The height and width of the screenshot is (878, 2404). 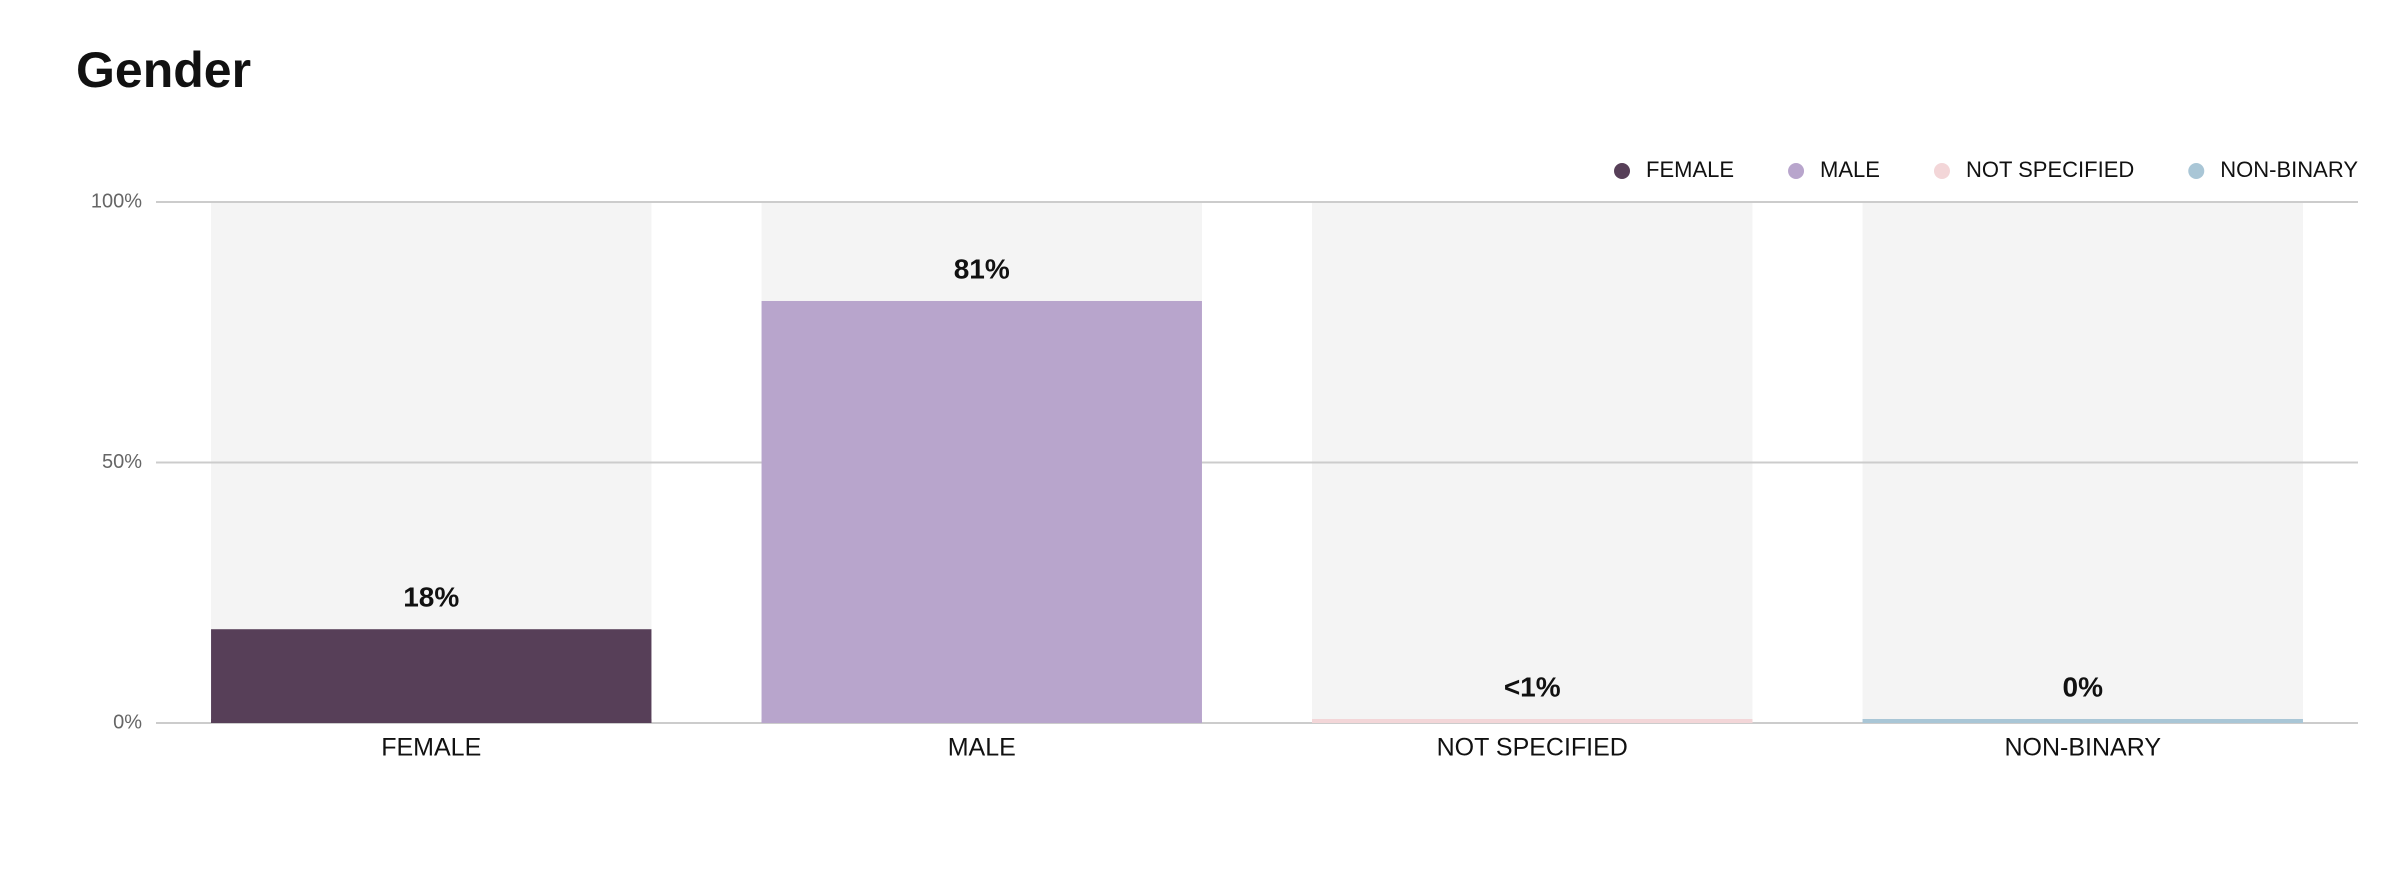 What do you see at coordinates (2082, 748) in the screenshot?
I see `x-tick-label: NON-BINARY` at bounding box center [2082, 748].